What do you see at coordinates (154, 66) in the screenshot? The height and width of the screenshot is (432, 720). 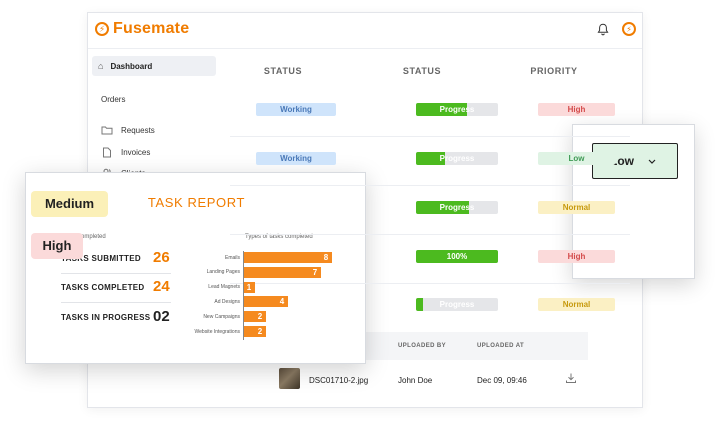 I see `sidebar-item-dashboard: ⌂ Dashboard` at bounding box center [154, 66].